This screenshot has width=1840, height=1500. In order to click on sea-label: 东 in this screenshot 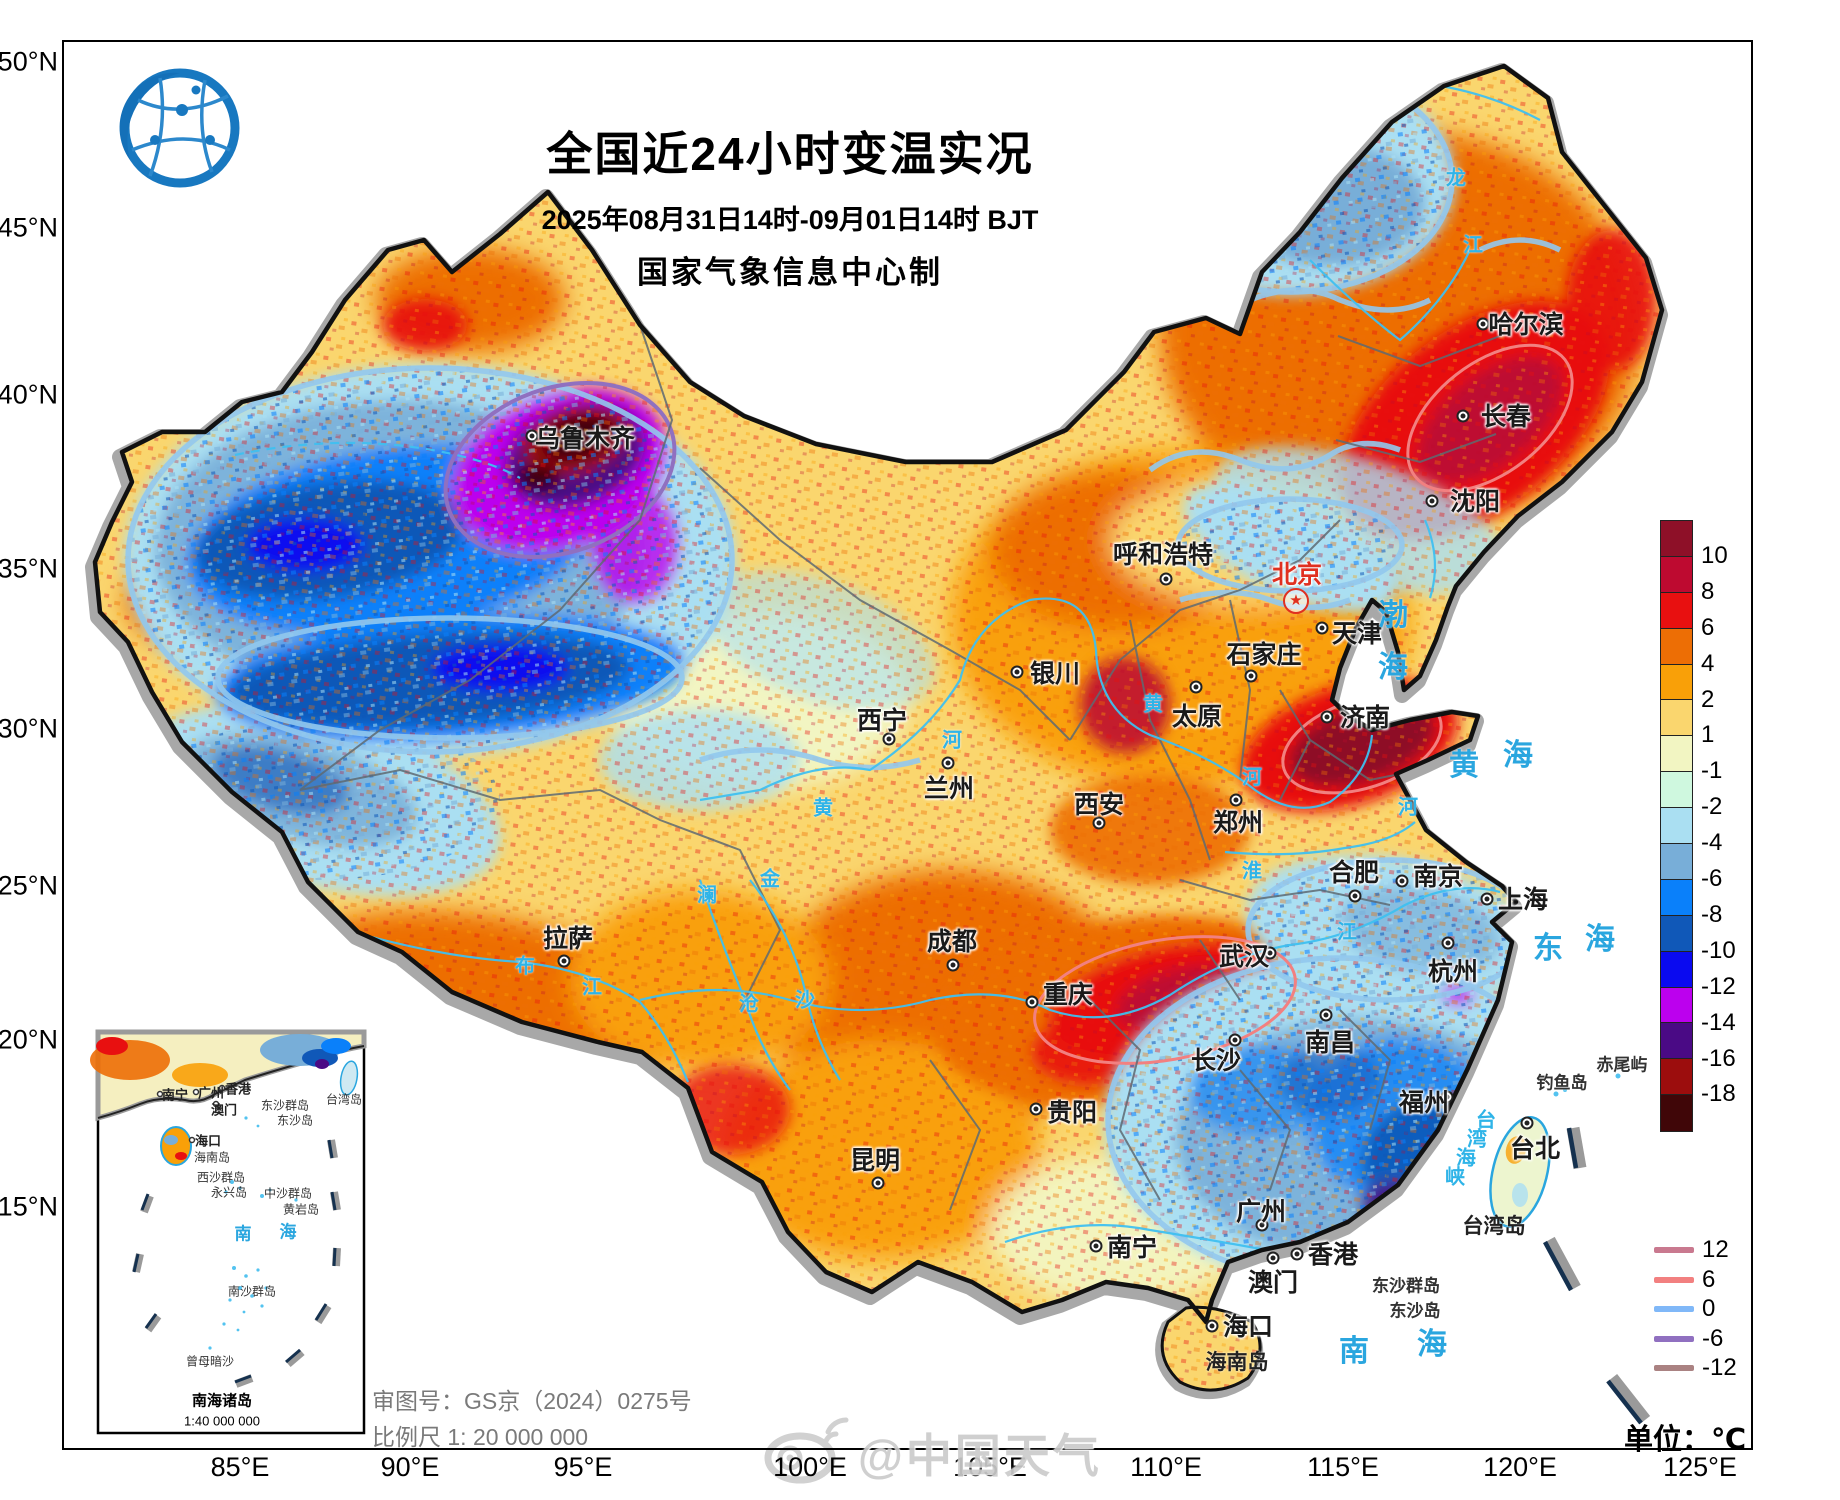, I will do `click(1548, 948)`.